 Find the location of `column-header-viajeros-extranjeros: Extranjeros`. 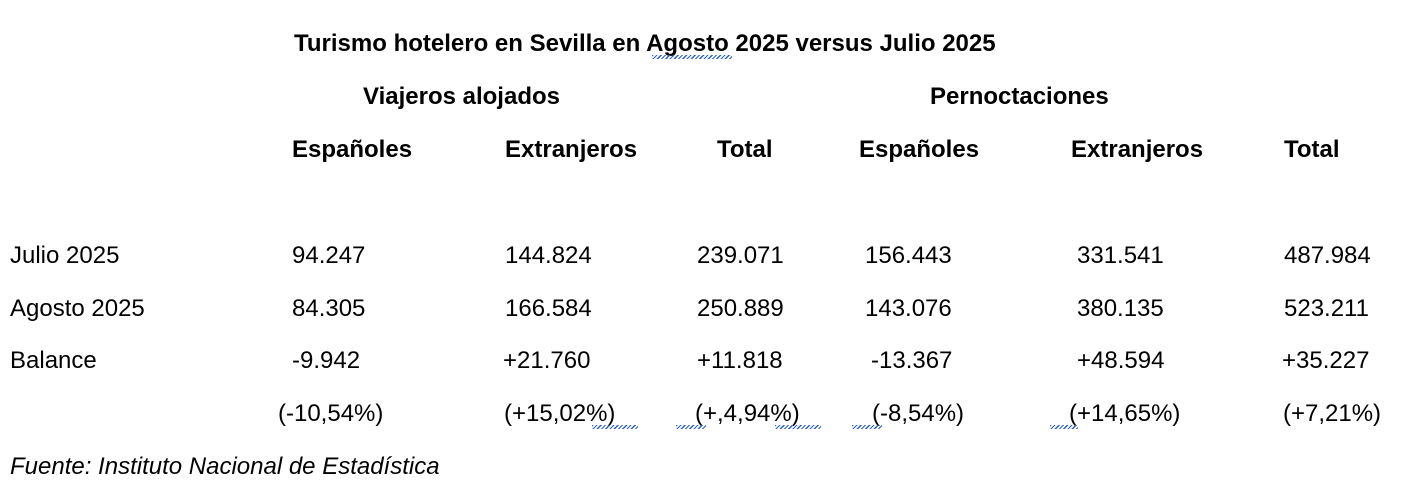

column-header-viajeros-extranjeros: Extranjeros is located at coordinates (571, 149).